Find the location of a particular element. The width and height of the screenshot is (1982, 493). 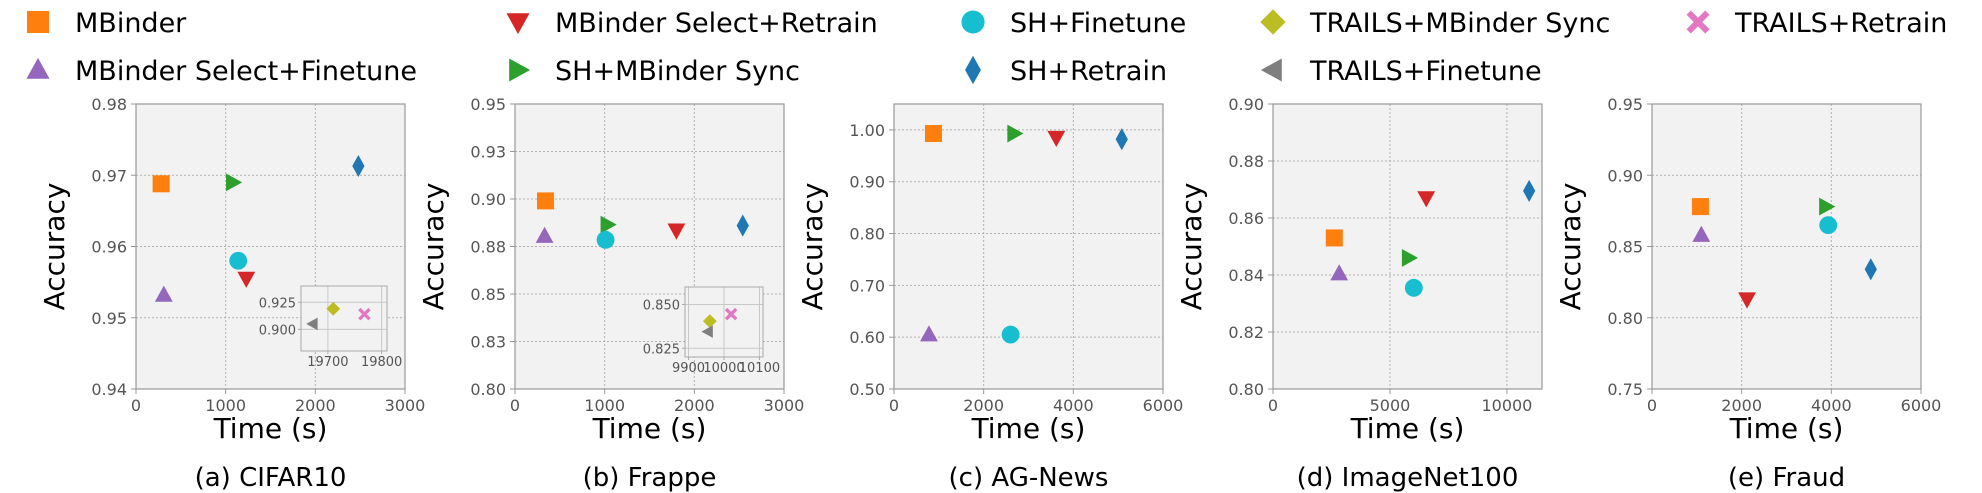

legend-label-mbinder-select-retrain: MBinder Select+Retrain is located at coordinates (716, 23).